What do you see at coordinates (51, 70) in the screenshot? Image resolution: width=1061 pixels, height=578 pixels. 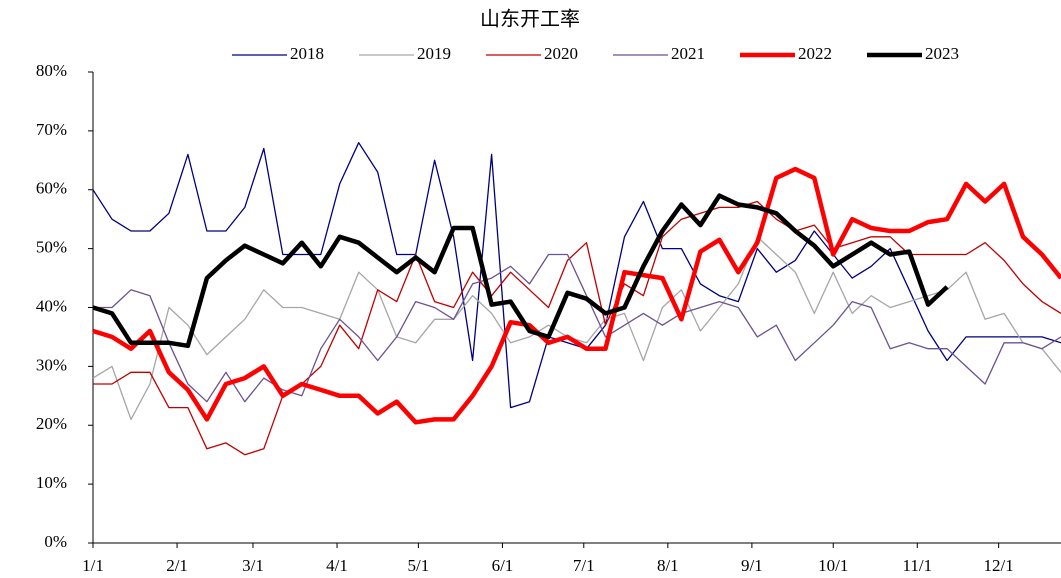 I see `y-tick-label: 80%` at bounding box center [51, 70].